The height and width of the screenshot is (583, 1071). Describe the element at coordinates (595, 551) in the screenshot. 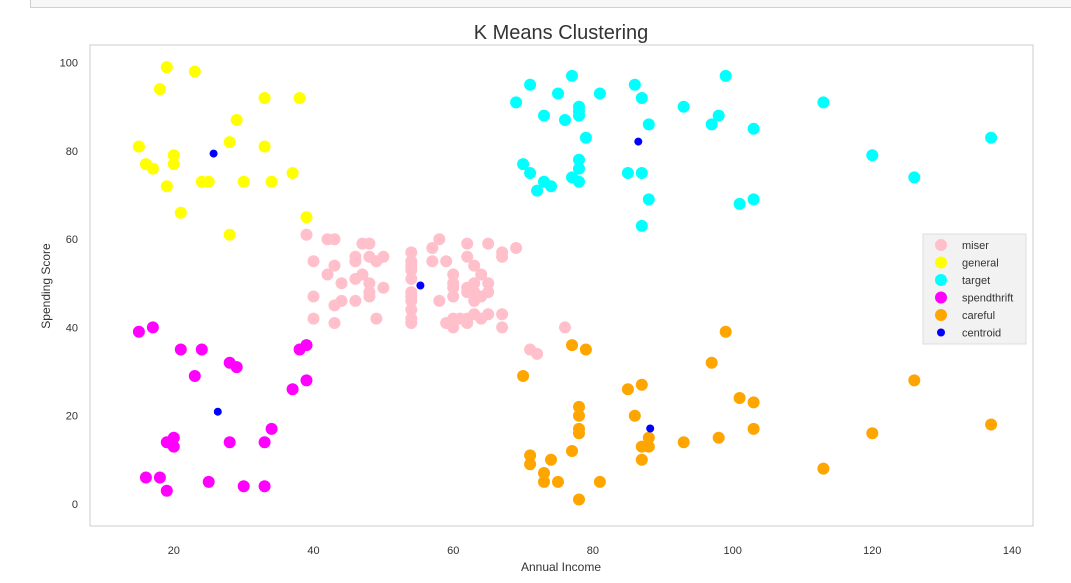

I see `x-axis-ticks: 20 40 60 80 100 120 140` at that location.